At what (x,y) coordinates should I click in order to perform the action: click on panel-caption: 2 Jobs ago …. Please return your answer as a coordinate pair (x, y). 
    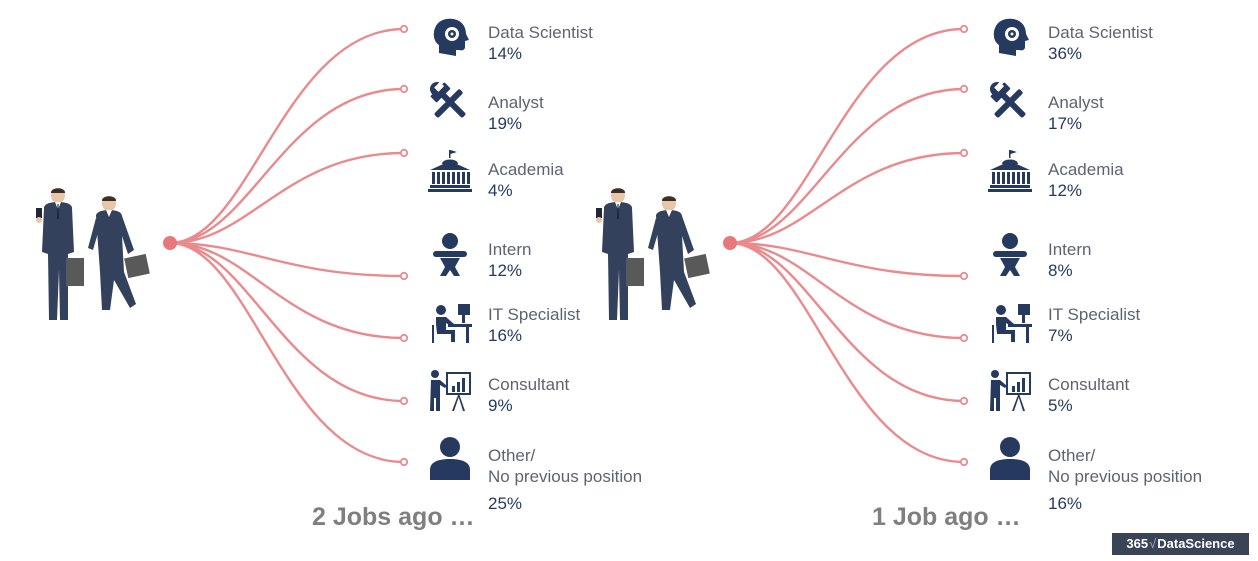
    Looking at the image, I should click on (393, 517).